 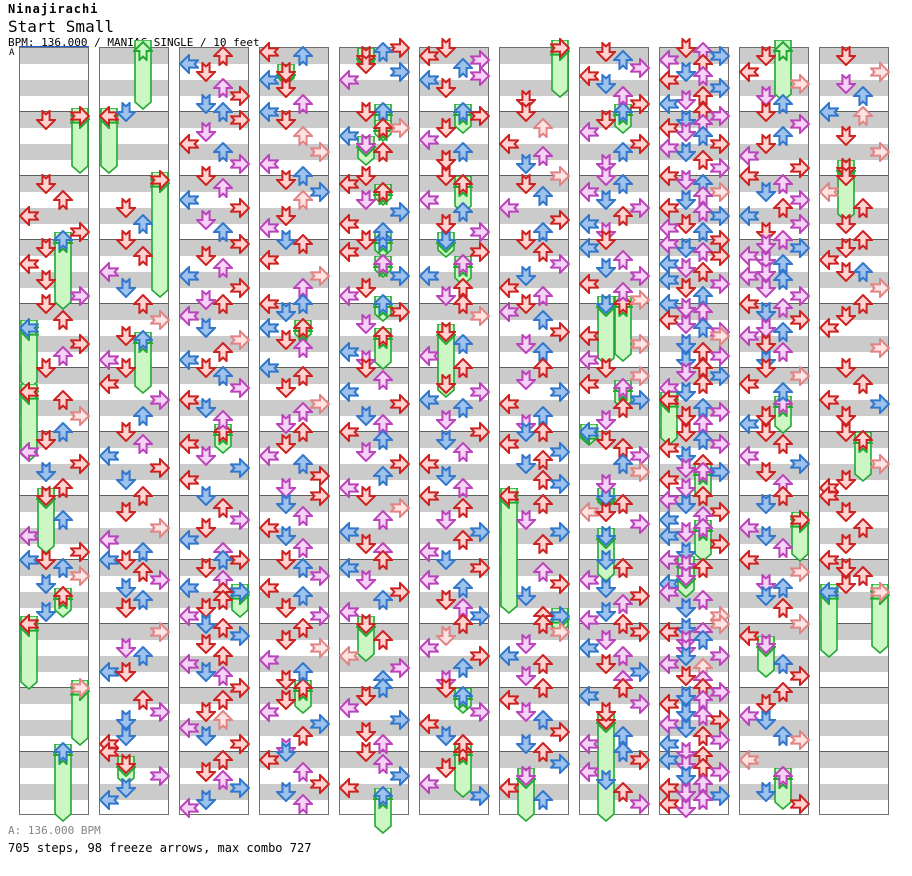 What do you see at coordinates (160, 235) in the screenshot?
I see `freeze-arrow-body` at bounding box center [160, 235].